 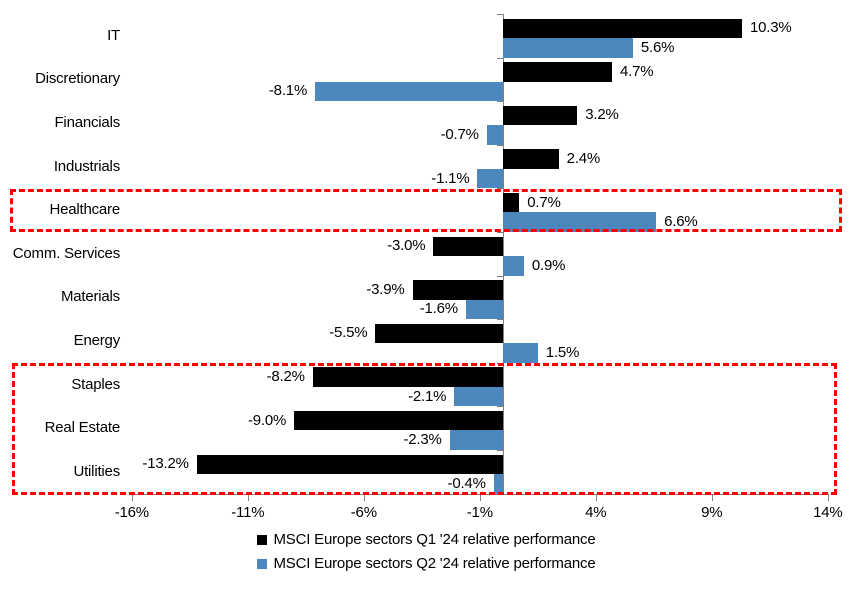 I want to click on legend-swatch-q1-icon, so click(x=261, y=539).